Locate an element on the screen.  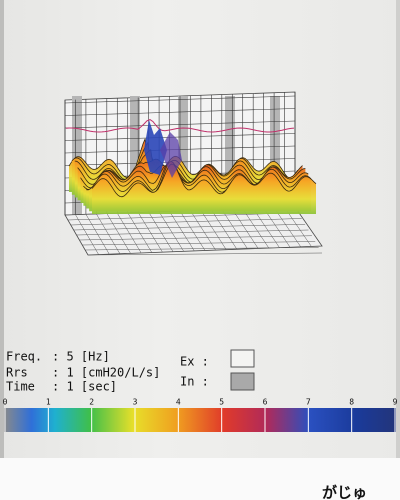
colorbar-label: 2 is located at coordinates (91, 402).